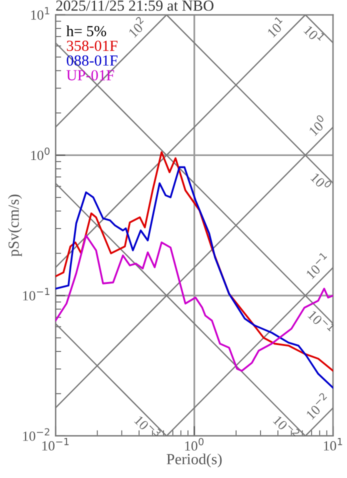 This screenshot has width=347, height=478. Describe the element at coordinates (92, 45) in the screenshot. I see `text: 358-01F` at that location.